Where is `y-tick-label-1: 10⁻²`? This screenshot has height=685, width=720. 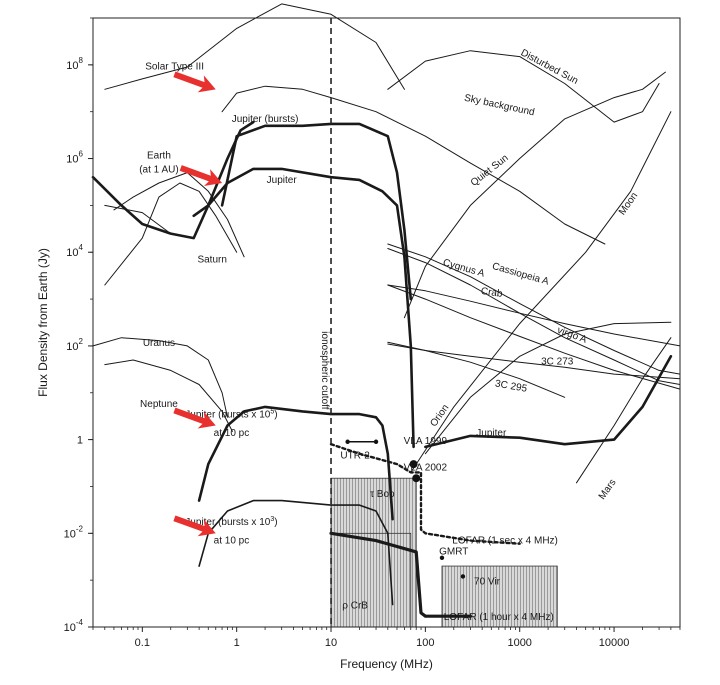 y-tick-label-1: 10⁻² is located at coordinates (74, 532).